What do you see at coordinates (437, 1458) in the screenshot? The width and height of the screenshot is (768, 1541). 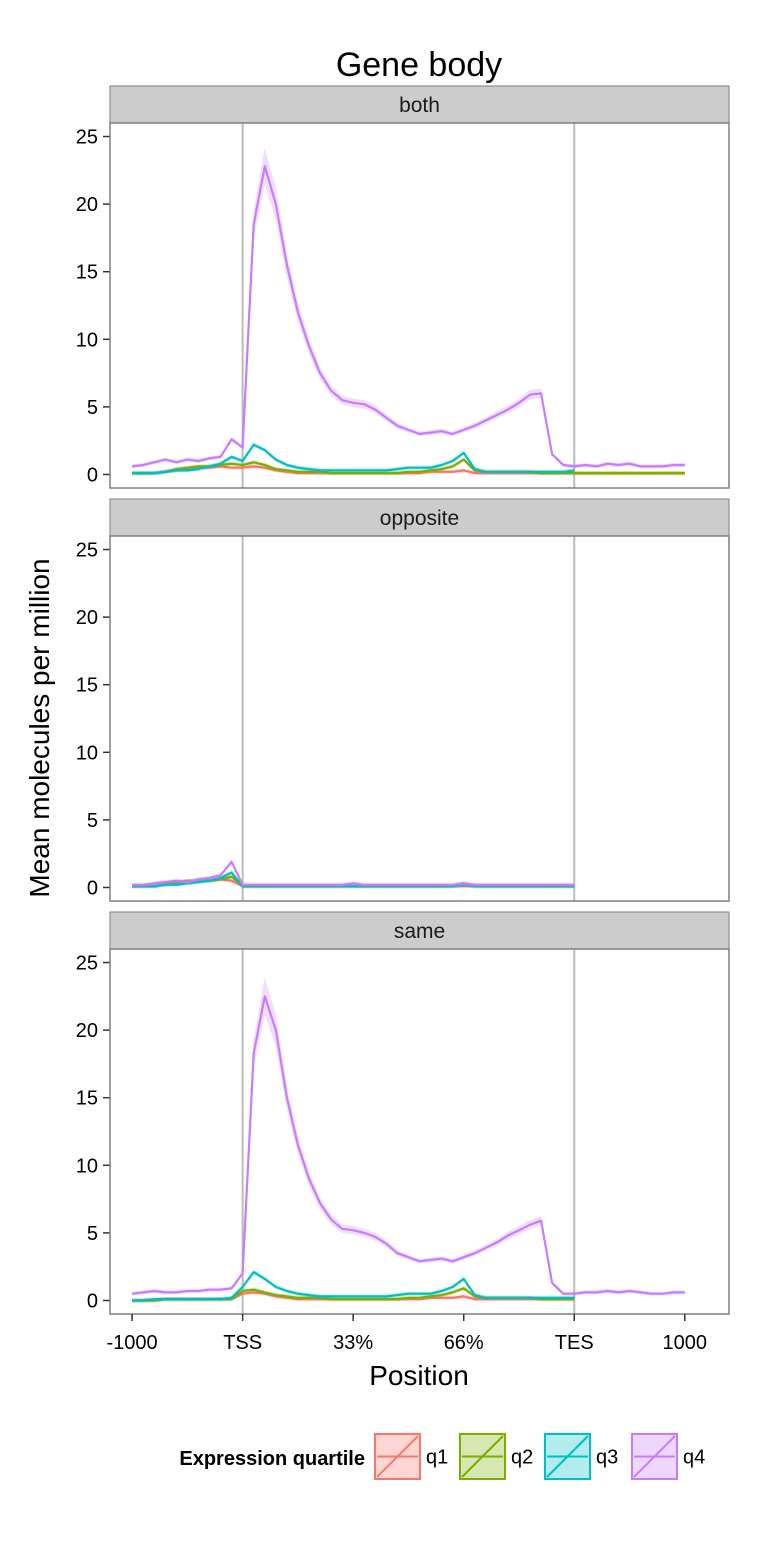 I see `legend-label: q1` at bounding box center [437, 1458].